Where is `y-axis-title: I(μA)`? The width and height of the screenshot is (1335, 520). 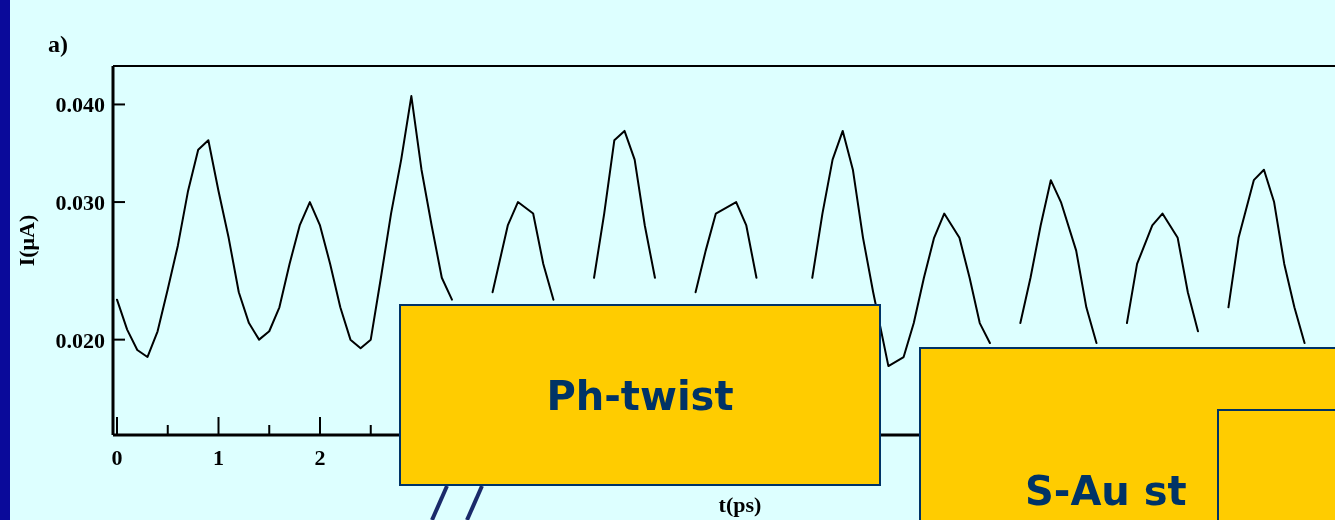 y-axis-title: I(μA) is located at coordinates (26, 240).